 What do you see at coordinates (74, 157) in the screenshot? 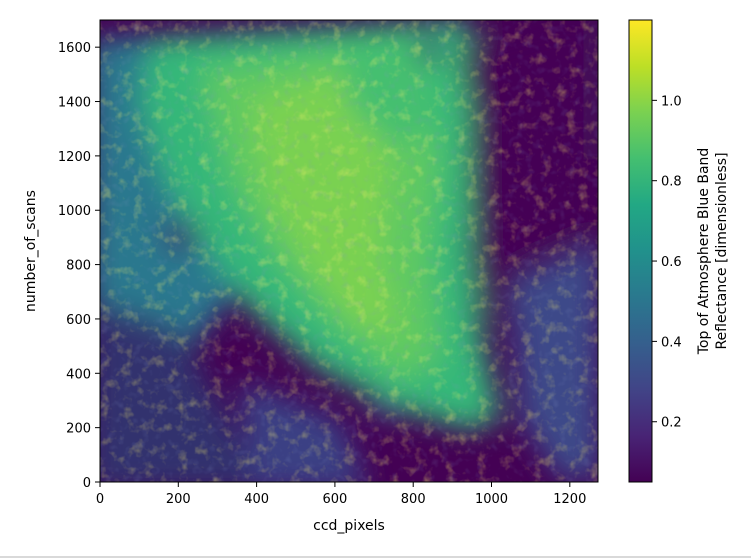
I see `y-tick-label: 1200` at bounding box center [74, 157].